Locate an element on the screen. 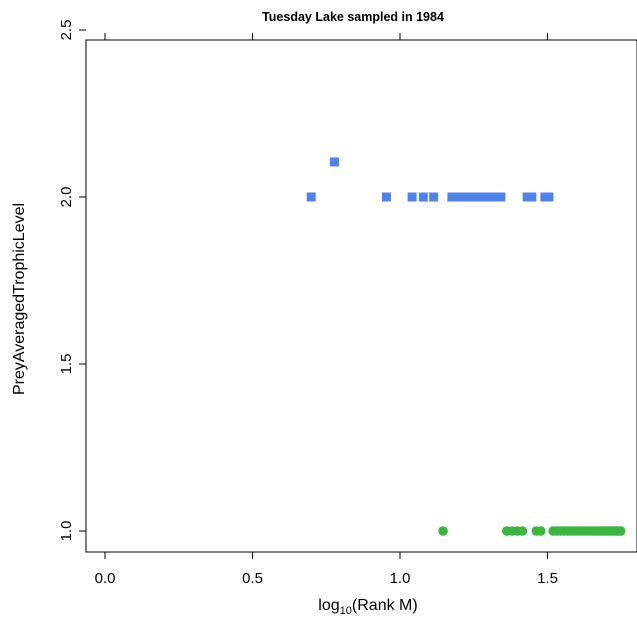 The width and height of the screenshot is (637, 623). x-axis-label: log10(Rank M) is located at coordinates (367, 607).